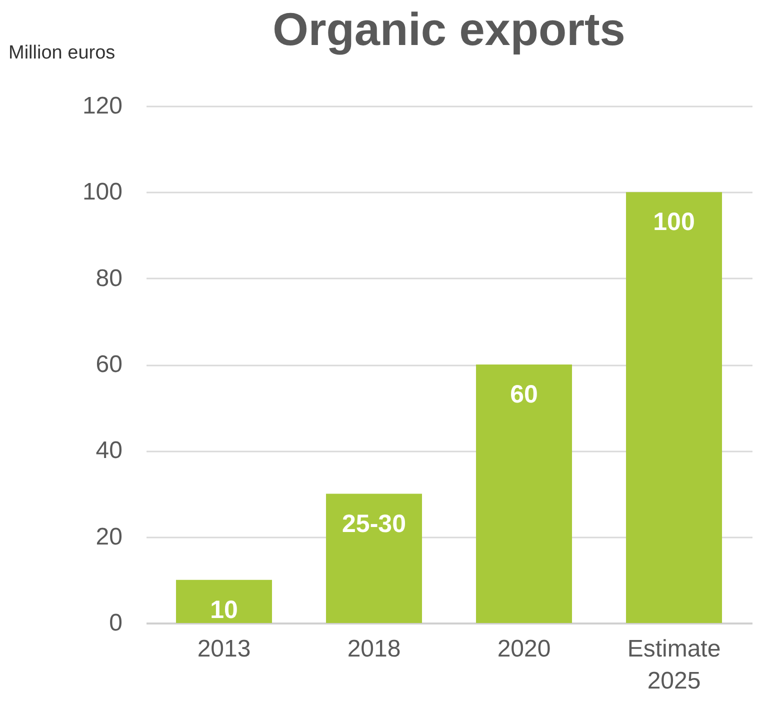  I want to click on data-label: 10, so click(224, 610).